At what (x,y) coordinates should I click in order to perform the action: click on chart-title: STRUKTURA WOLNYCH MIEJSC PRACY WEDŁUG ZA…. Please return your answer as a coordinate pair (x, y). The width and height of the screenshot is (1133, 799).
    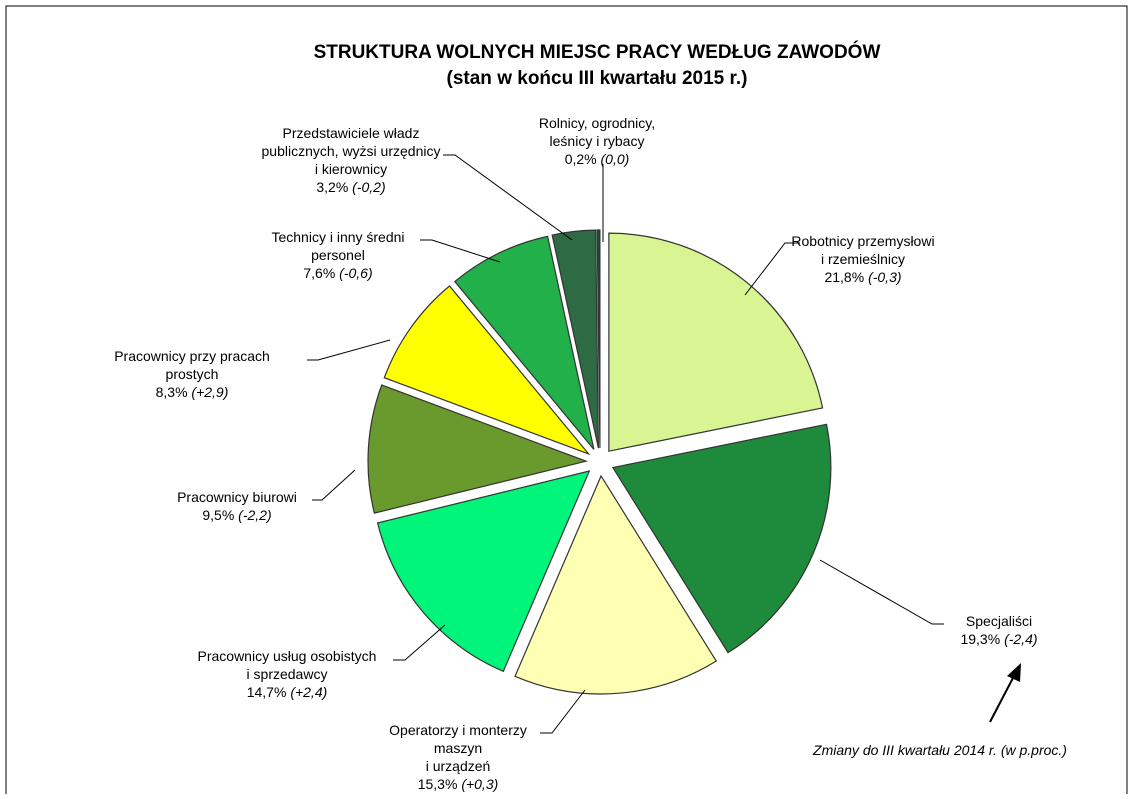
    Looking at the image, I should click on (597, 52).